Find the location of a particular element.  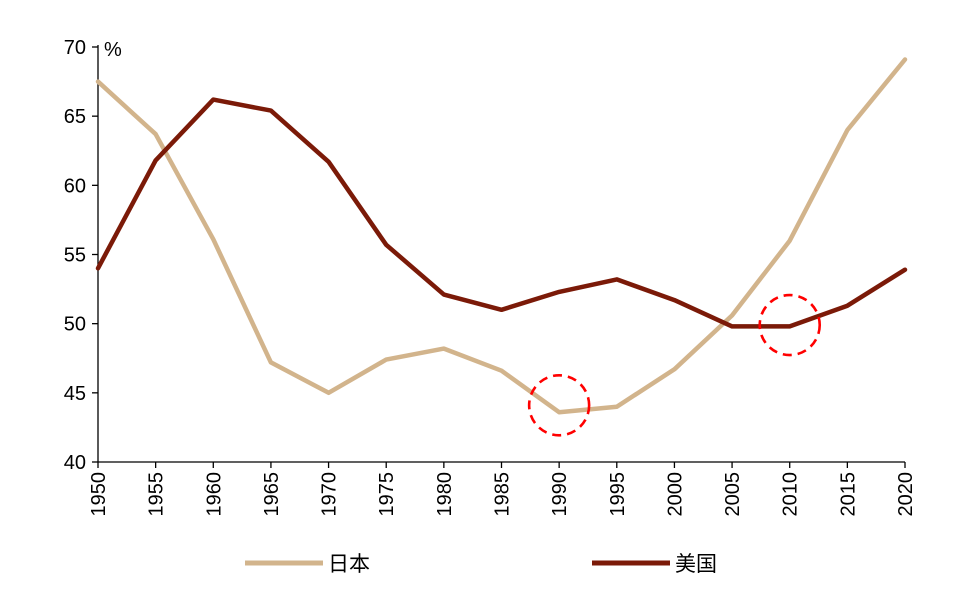

x-tick-label: 1975 is located at coordinates (387, 494).